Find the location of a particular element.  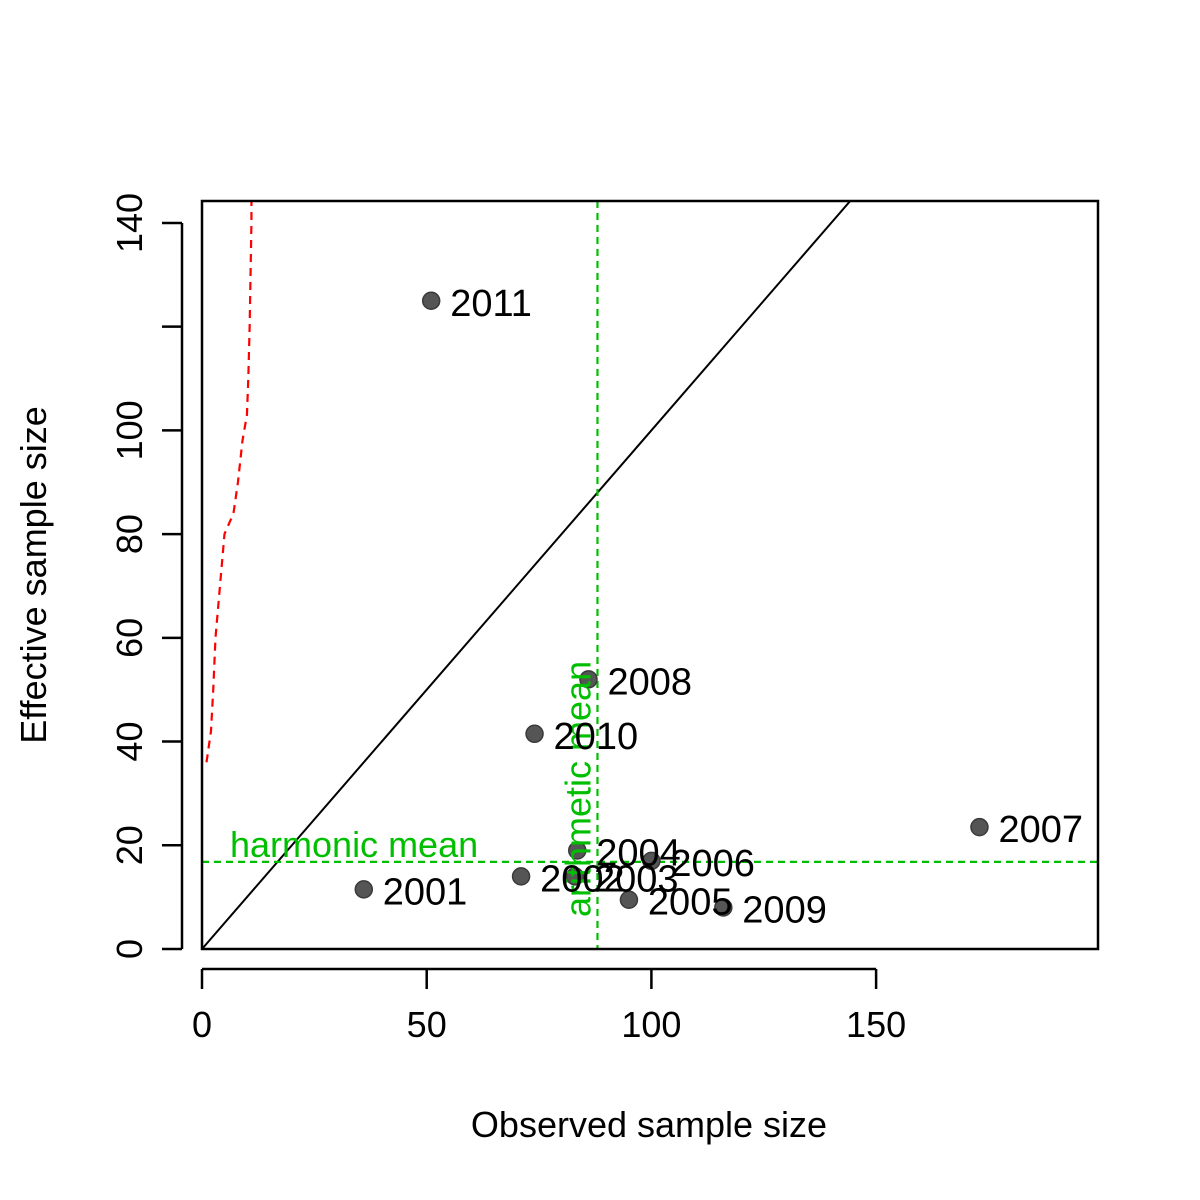

x-tick-label: 100 is located at coordinates (651, 1024).